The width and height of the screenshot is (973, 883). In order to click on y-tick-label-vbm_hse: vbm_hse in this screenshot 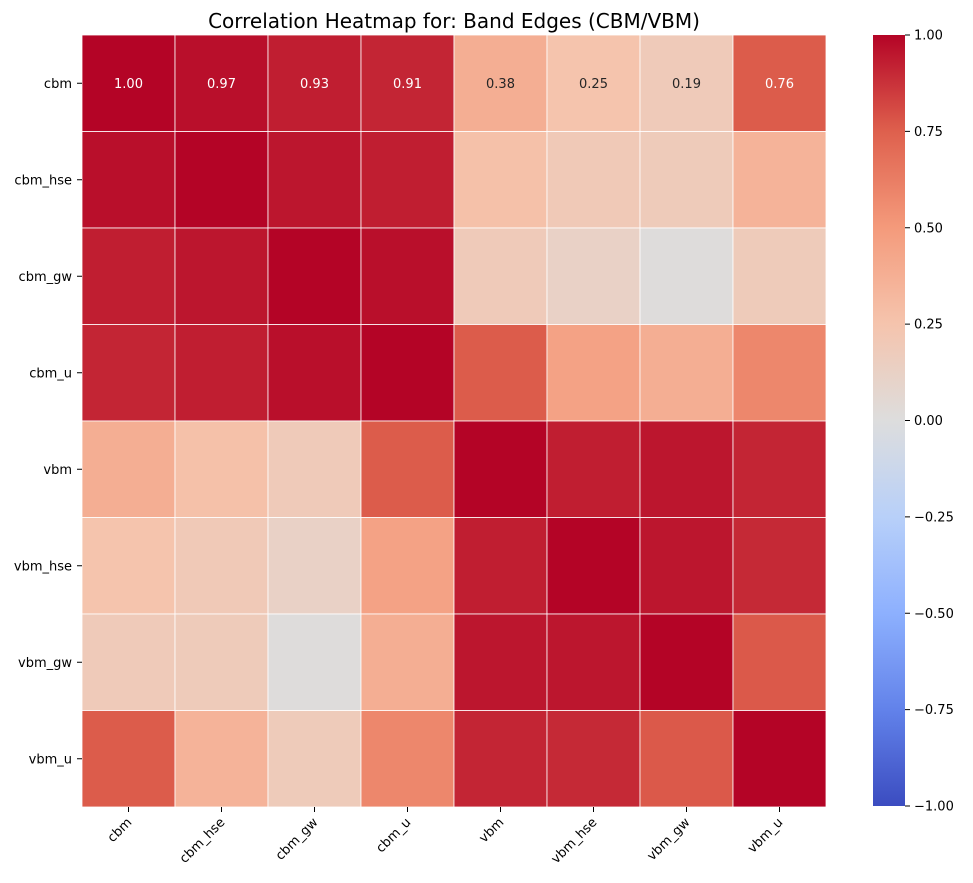, I will do `click(43, 566)`.